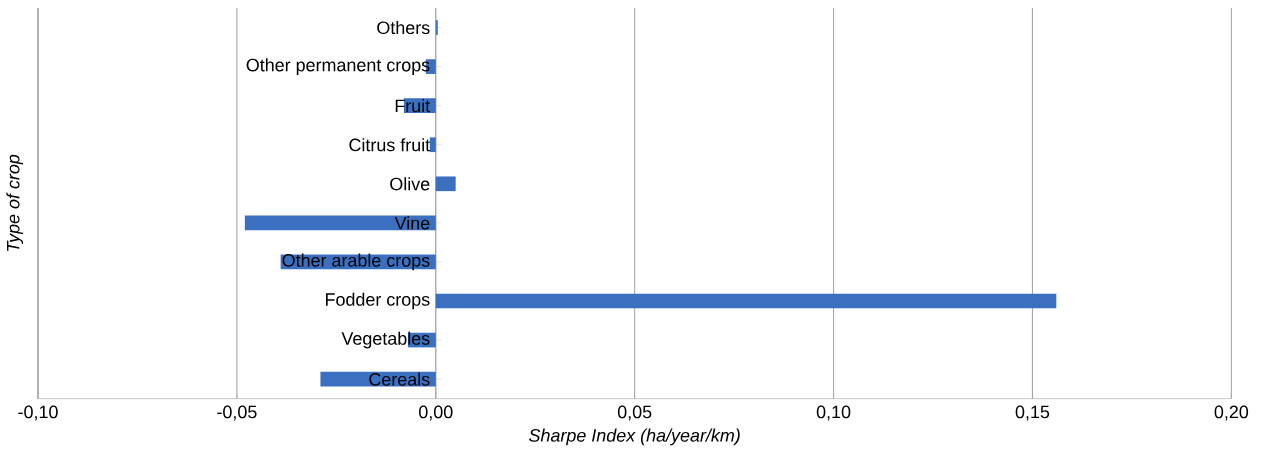 This screenshot has height=456, width=1265. Describe the element at coordinates (403, 27) in the screenshot. I see `y-tick-label: Others` at that location.